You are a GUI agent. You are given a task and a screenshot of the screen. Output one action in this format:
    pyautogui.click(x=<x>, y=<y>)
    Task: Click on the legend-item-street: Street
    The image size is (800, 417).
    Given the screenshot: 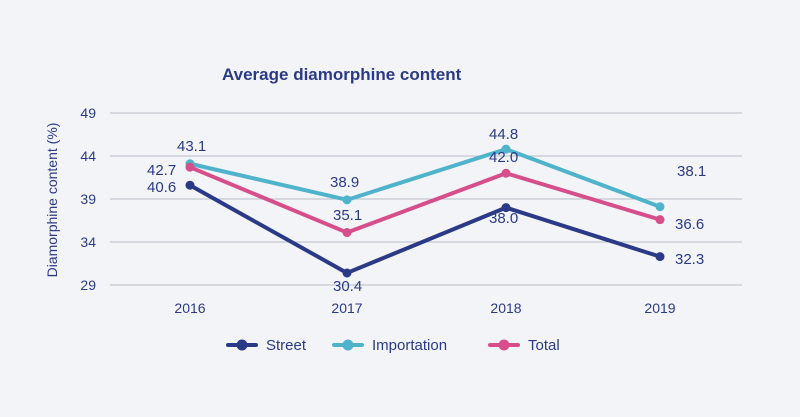 What is the action you would take?
    pyautogui.click(x=266, y=345)
    